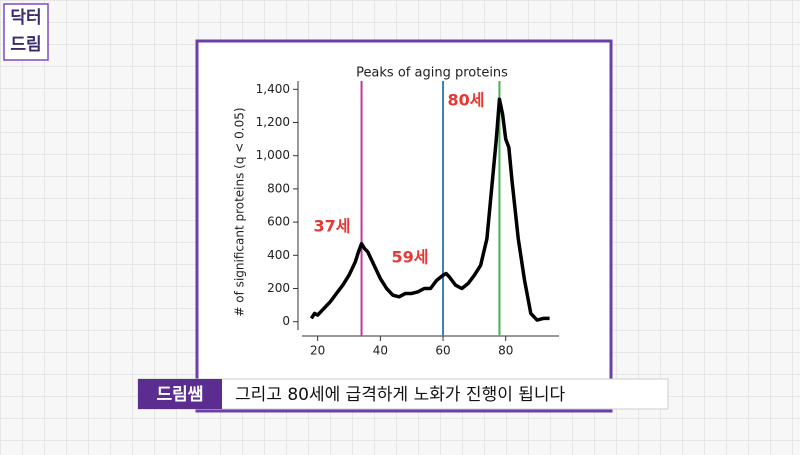 This screenshot has width=800, height=455. I want to click on logo-text: 드림, so click(25, 45).